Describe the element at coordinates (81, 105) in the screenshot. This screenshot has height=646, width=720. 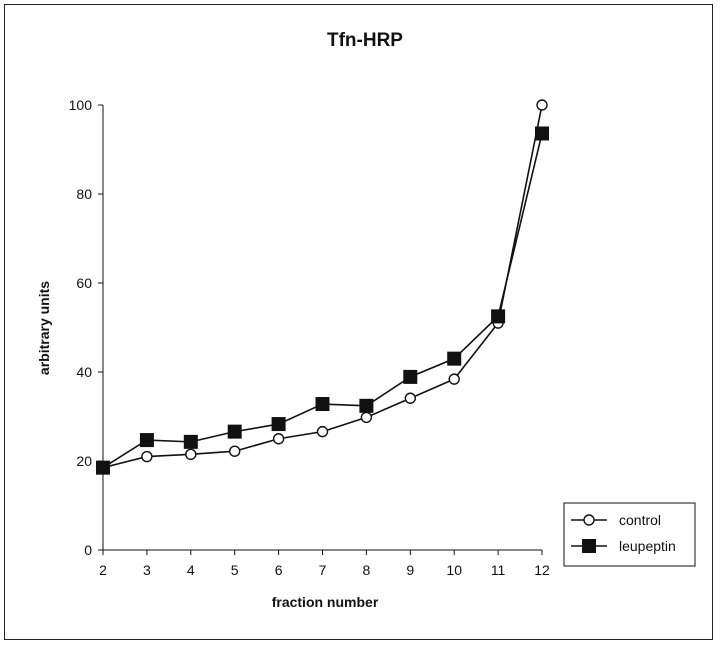
I see `y-tick-label: 100` at that location.